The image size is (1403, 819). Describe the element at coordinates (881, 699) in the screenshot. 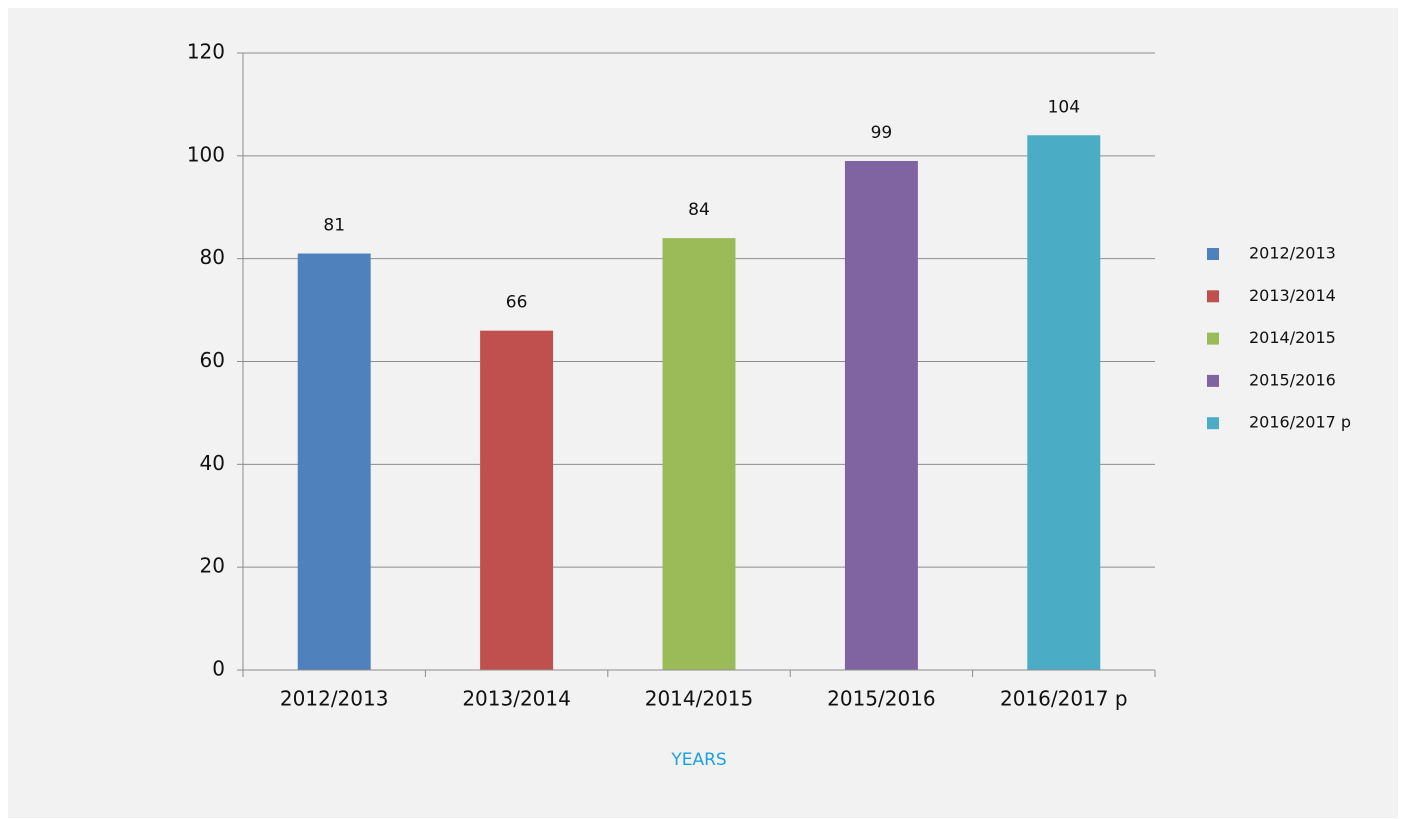

I see `x-tick-label: 2015/2016` at that location.